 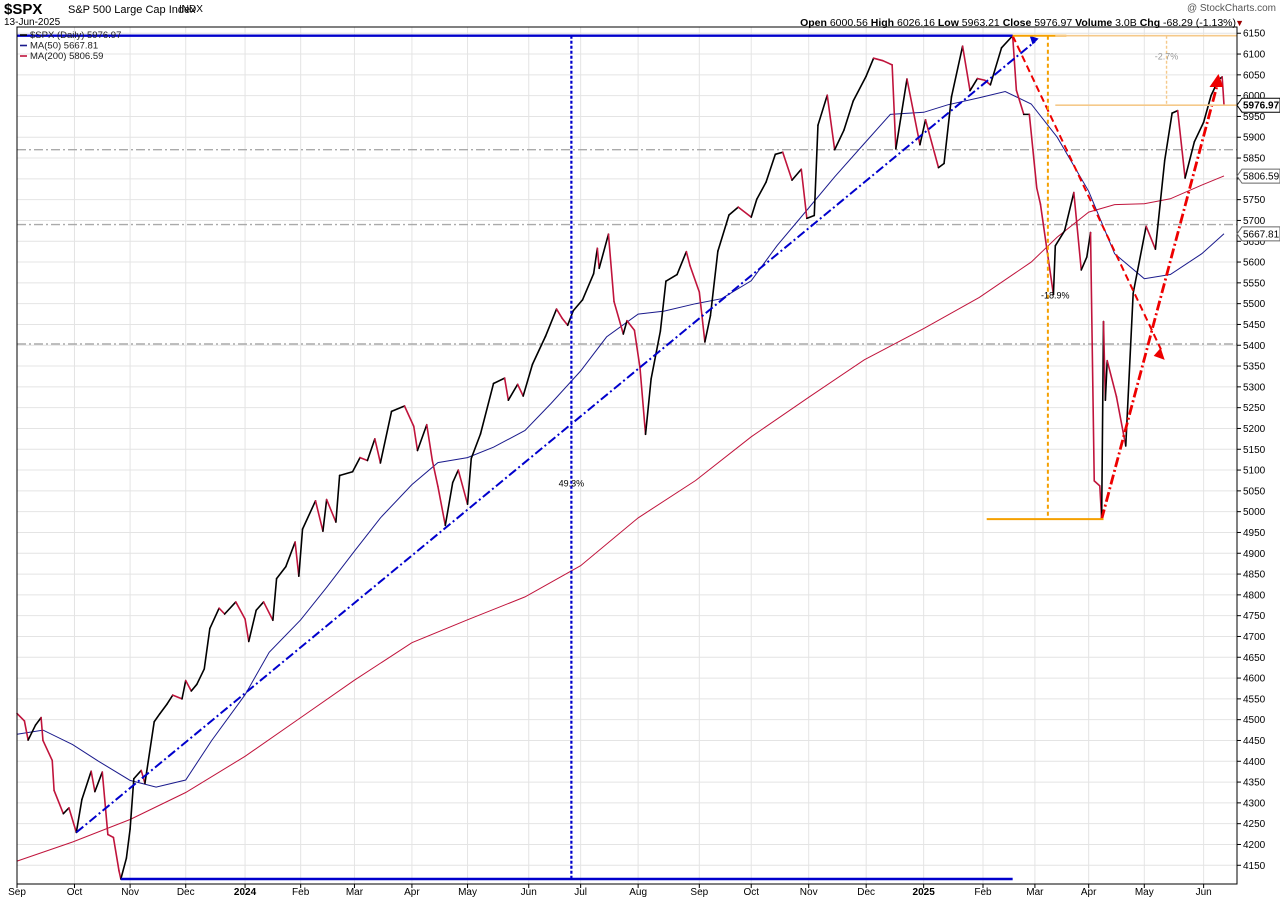 I want to click on y-tick-label: 5750, so click(x=1254, y=200).